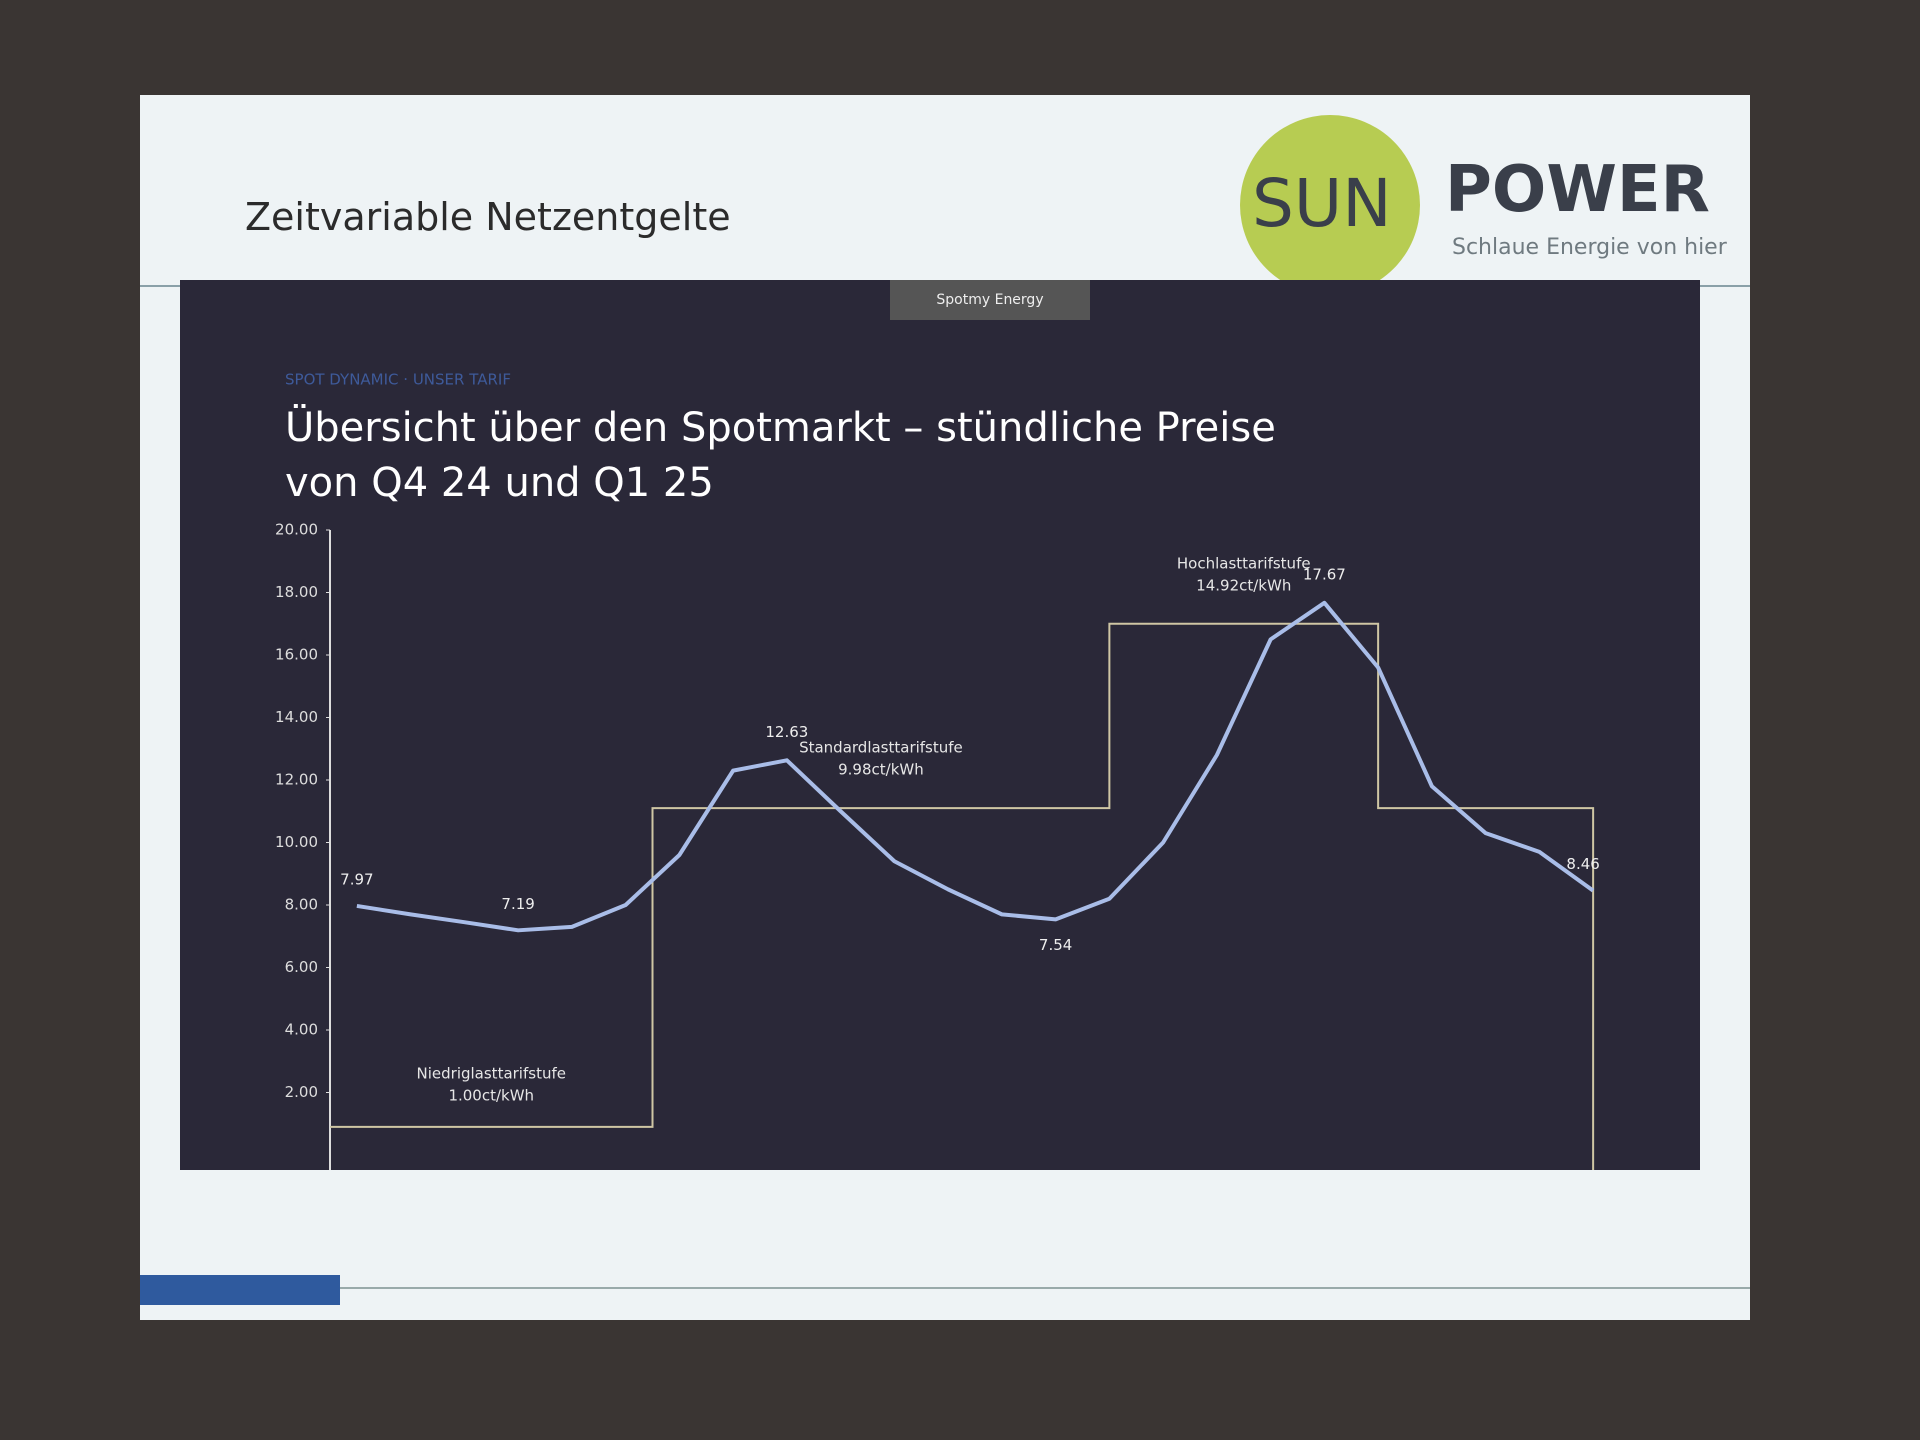  Describe the element at coordinates (1243, 585) in the screenshot. I see `tariff-label: 14.92ct/kWh` at that location.